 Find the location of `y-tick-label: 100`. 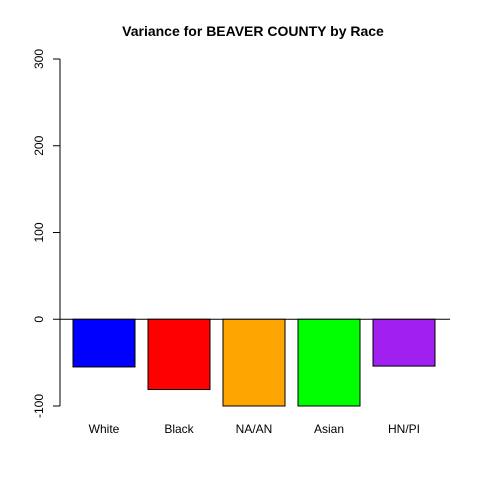

y-tick-label: 100 is located at coordinates (39, 232).